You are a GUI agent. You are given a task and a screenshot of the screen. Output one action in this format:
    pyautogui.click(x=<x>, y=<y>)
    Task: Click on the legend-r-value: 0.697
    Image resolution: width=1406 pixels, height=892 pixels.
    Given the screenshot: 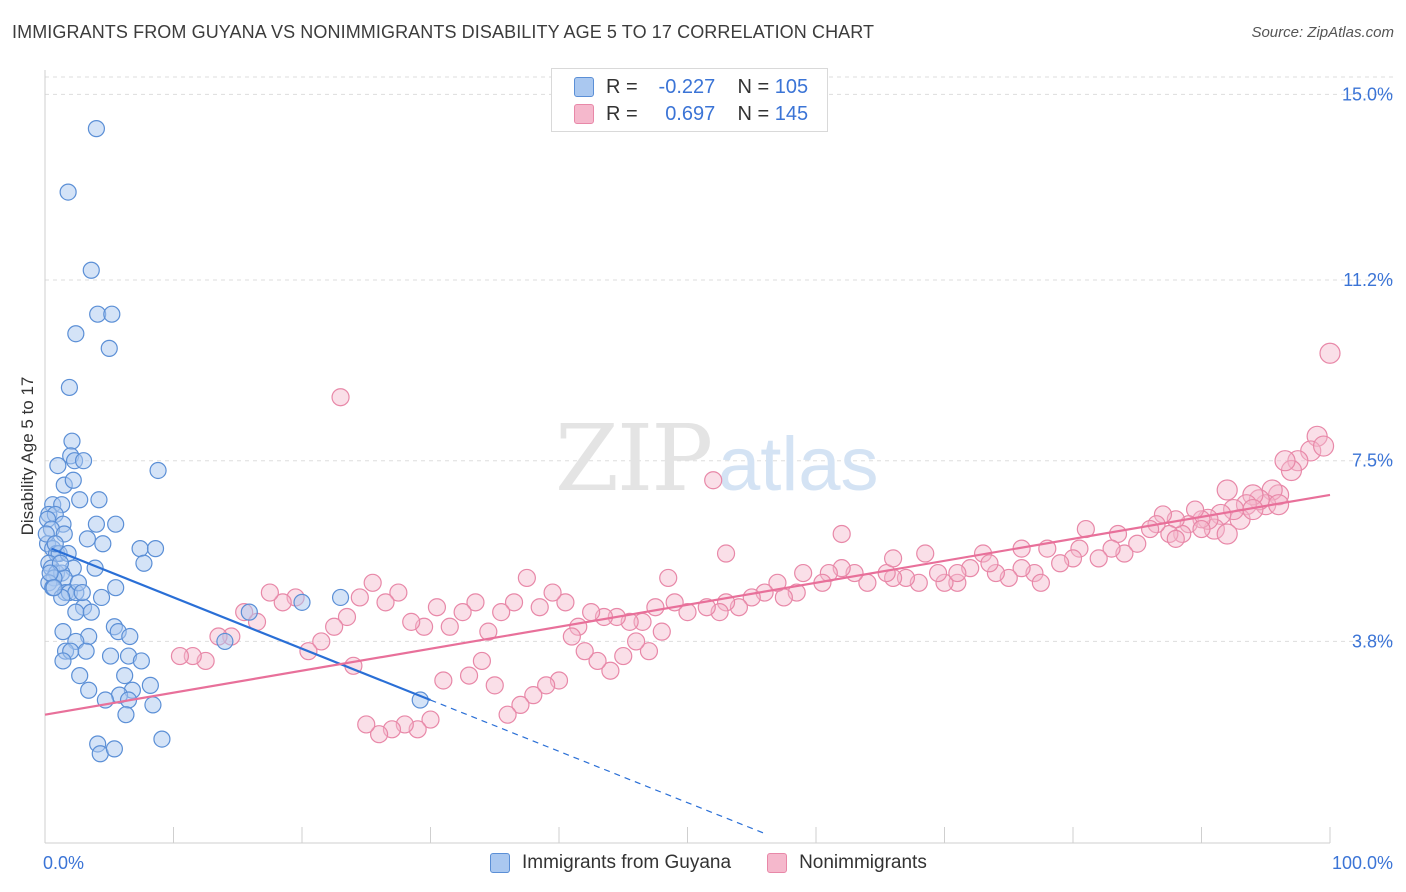 What is the action you would take?
    pyautogui.click(x=690, y=113)
    